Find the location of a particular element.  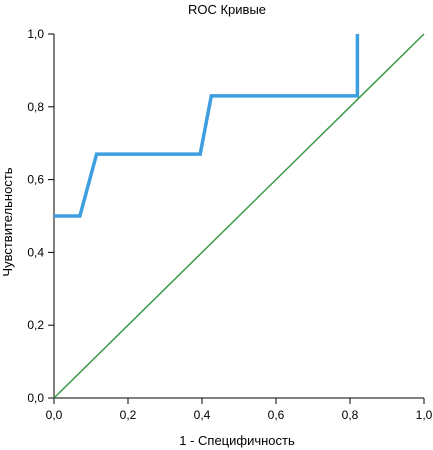

x-axis-label: 1 - Специфичность is located at coordinates (237, 440).